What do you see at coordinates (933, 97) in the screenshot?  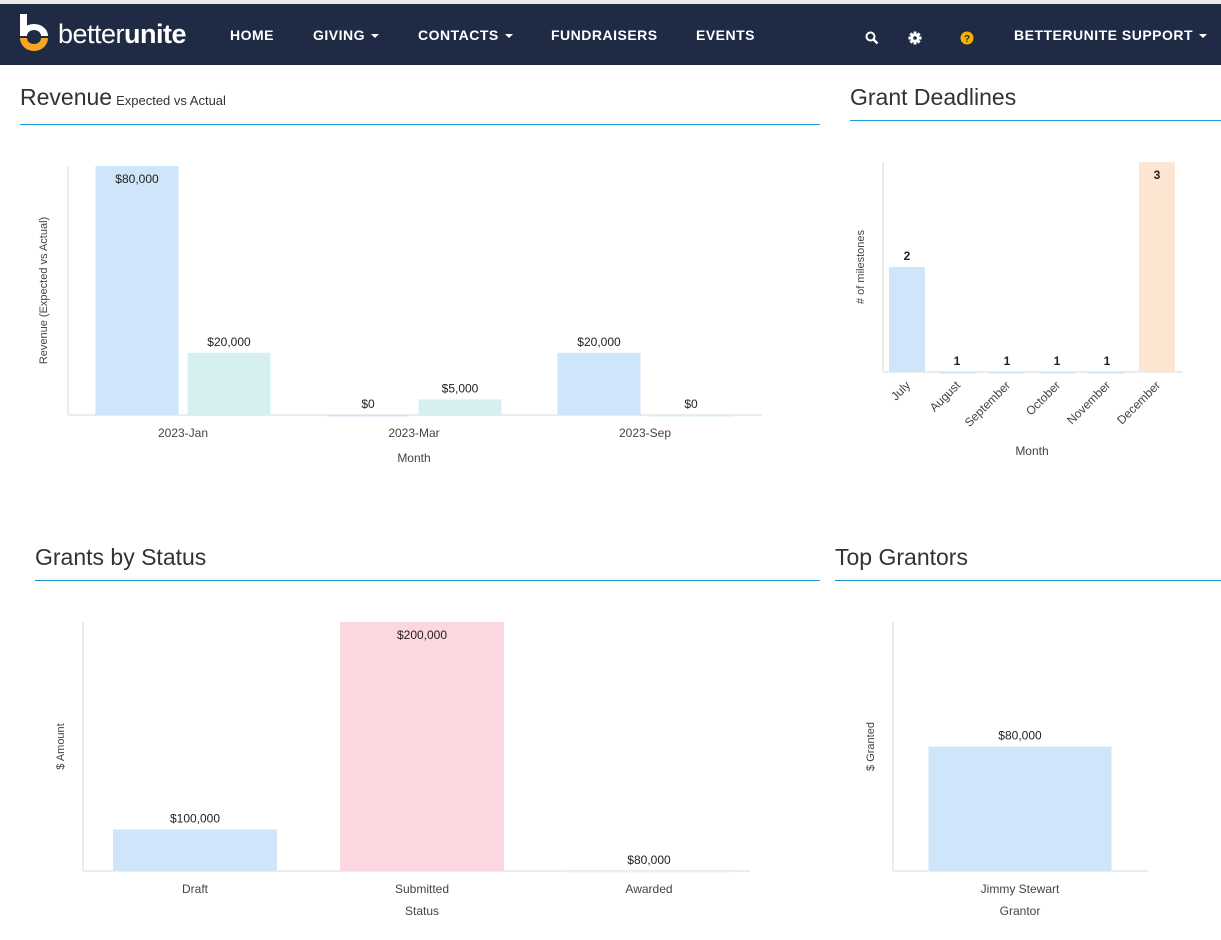 I see `deadlines-title: Grant Deadlines` at bounding box center [933, 97].